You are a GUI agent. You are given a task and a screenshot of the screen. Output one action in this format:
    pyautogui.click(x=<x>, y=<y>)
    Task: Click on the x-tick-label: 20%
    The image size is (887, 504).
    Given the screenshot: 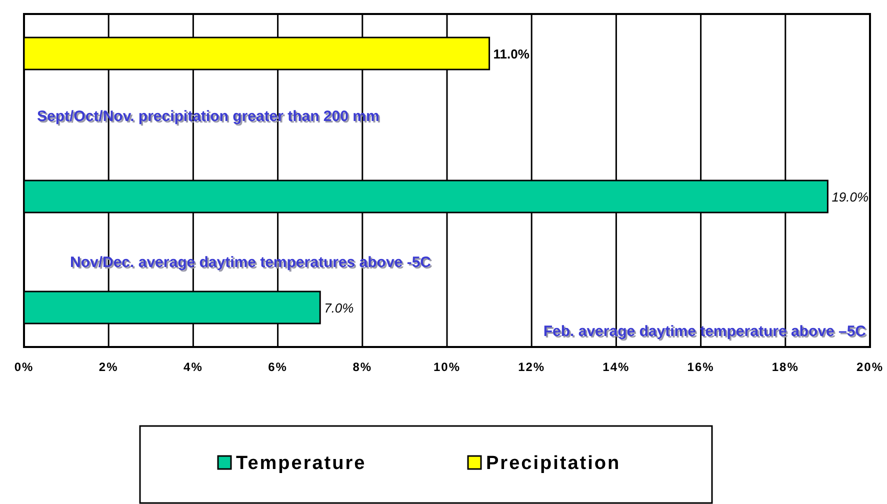 What is the action you would take?
    pyautogui.click(x=870, y=367)
    